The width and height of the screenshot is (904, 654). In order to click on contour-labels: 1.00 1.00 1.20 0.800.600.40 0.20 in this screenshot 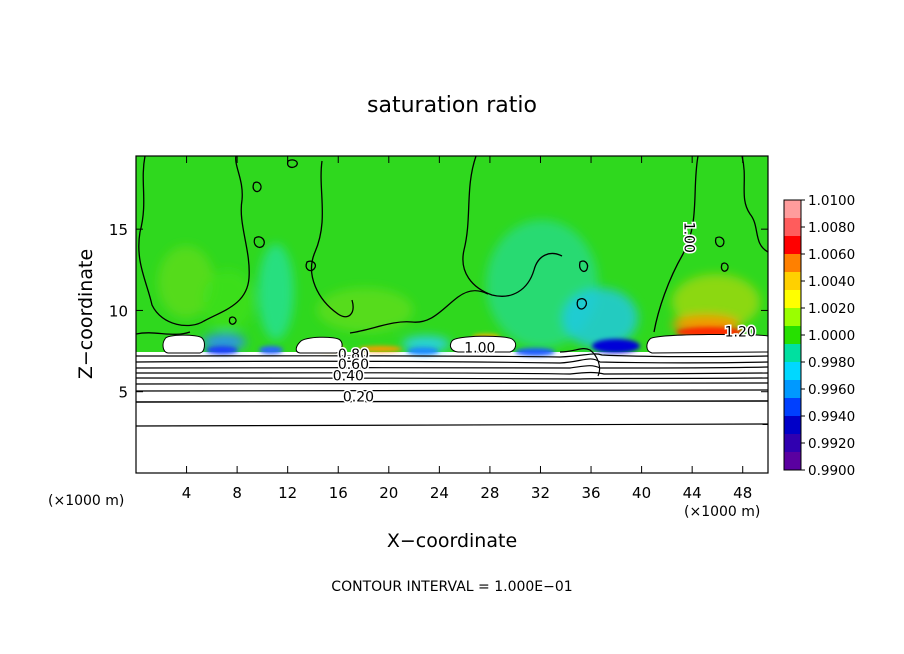, I will do `click(544, 313)`.